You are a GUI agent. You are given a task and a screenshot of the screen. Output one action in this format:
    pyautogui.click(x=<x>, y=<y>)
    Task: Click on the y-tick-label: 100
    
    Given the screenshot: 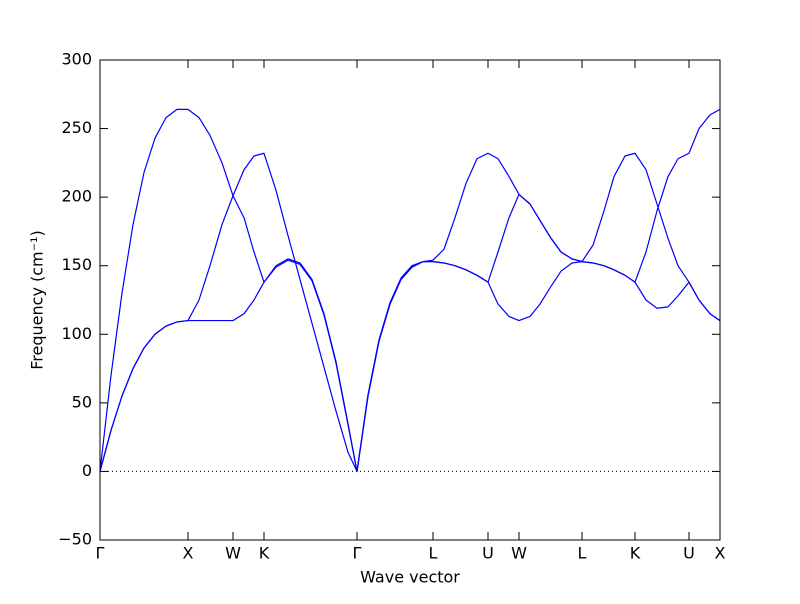 What is the action you would take?
    pyautogui.click(x=76, y=333)
    